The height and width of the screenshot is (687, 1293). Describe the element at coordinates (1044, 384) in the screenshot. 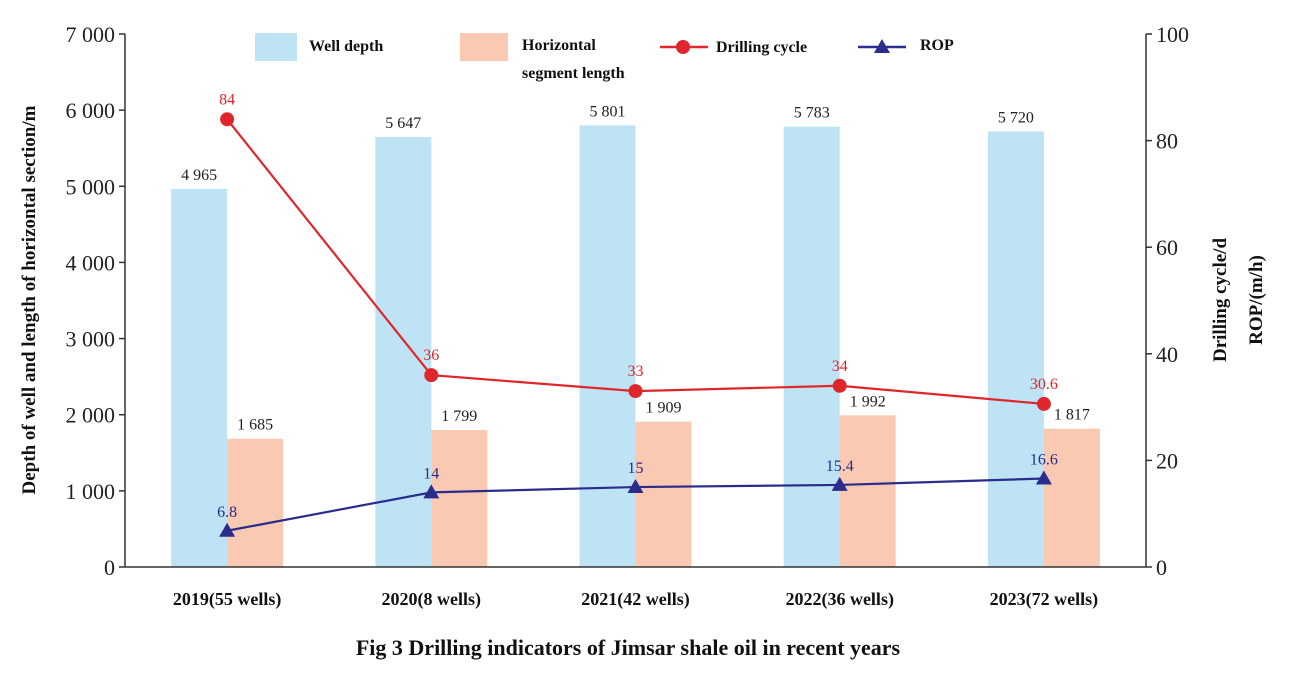

I see `label-drilling-cycle-4: 30.6` at that location.